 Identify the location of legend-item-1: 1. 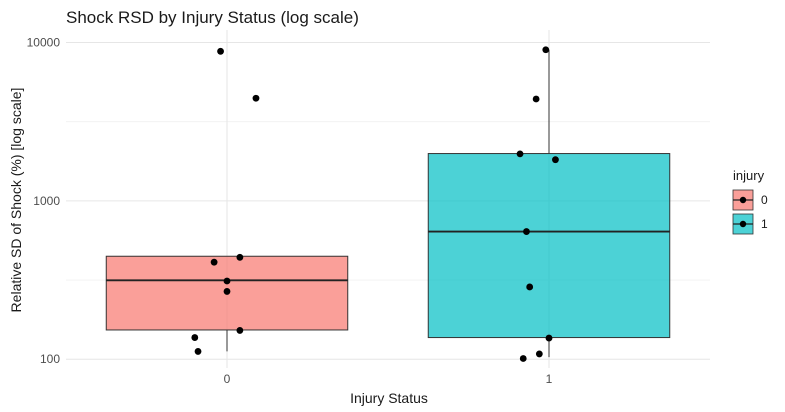
(750, 224).